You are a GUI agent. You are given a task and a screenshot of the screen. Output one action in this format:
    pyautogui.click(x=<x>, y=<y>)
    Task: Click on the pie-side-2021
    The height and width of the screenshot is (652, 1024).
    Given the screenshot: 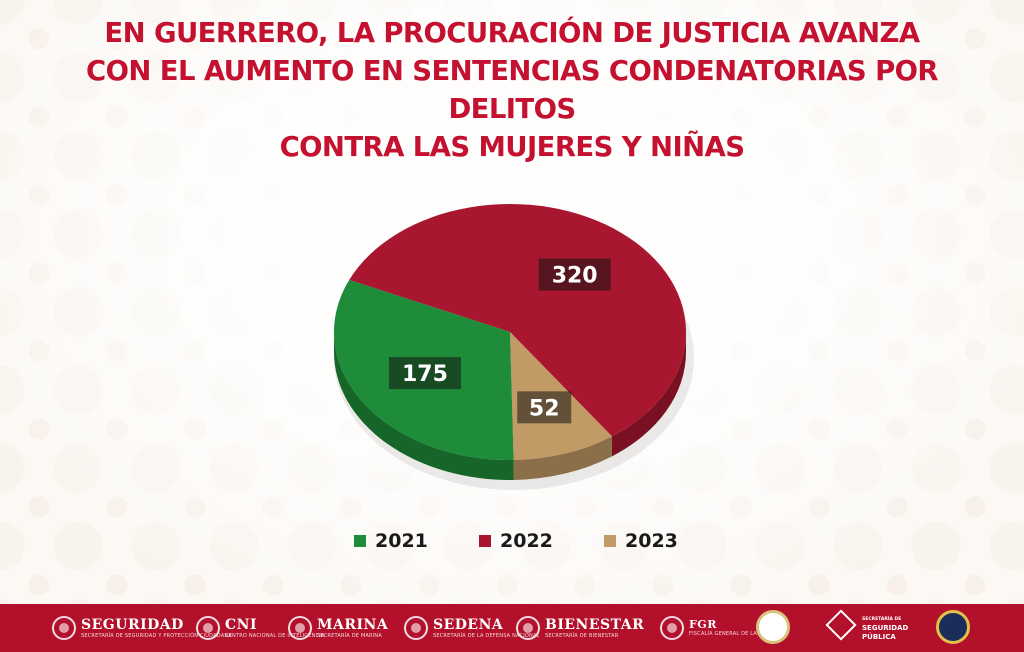 What is the action you would take?
    pyautogui.click(x=424, y=406)
    